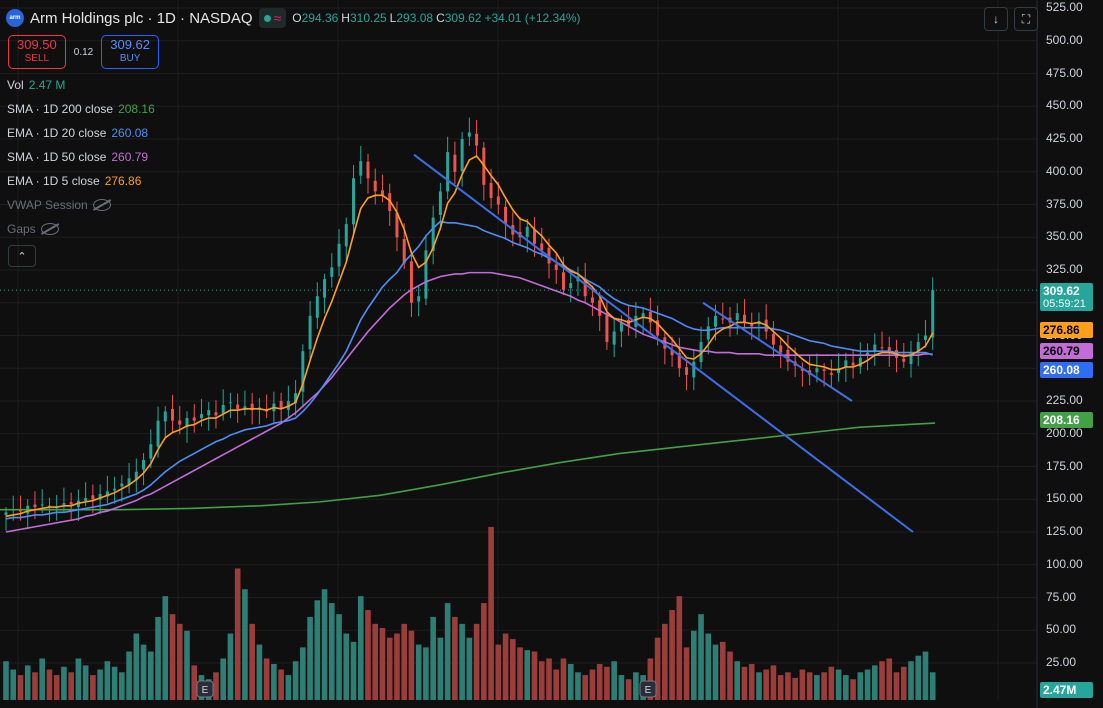 Image resolution: width=1103 pixels, height=708 pixels. What do you see at coordinates (468, 466) in the screenshot?
I see `sma200-line` at bounding box center [468, 466].